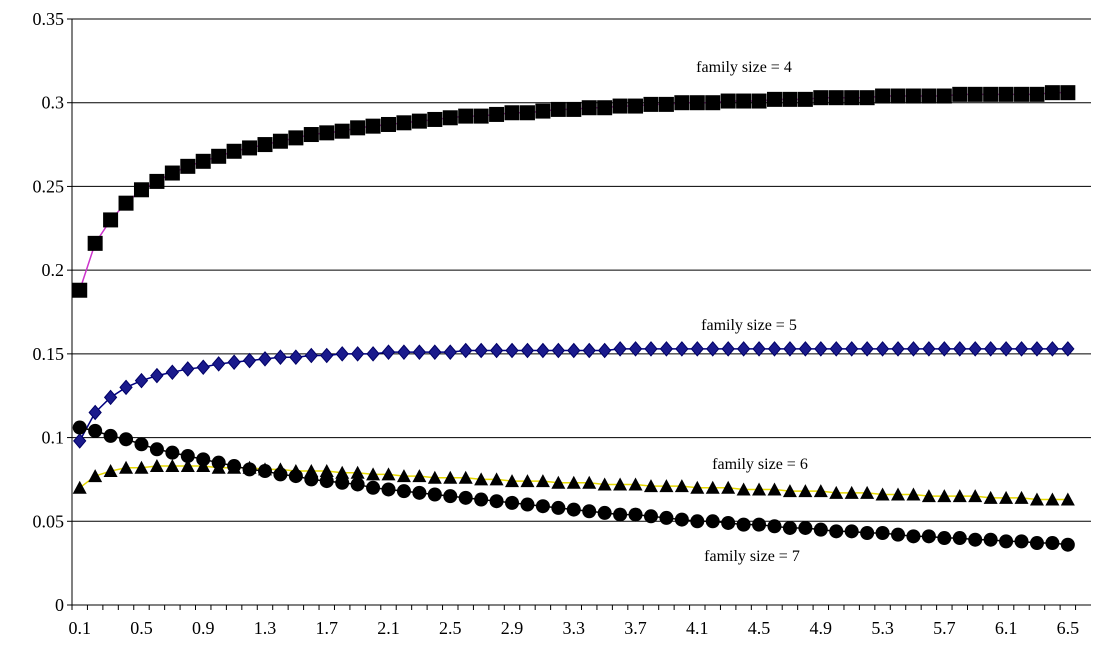 The height and width of the screenshot is (662, 1096). I want to click on x-tick-label: 2.5, so click(450, 628).